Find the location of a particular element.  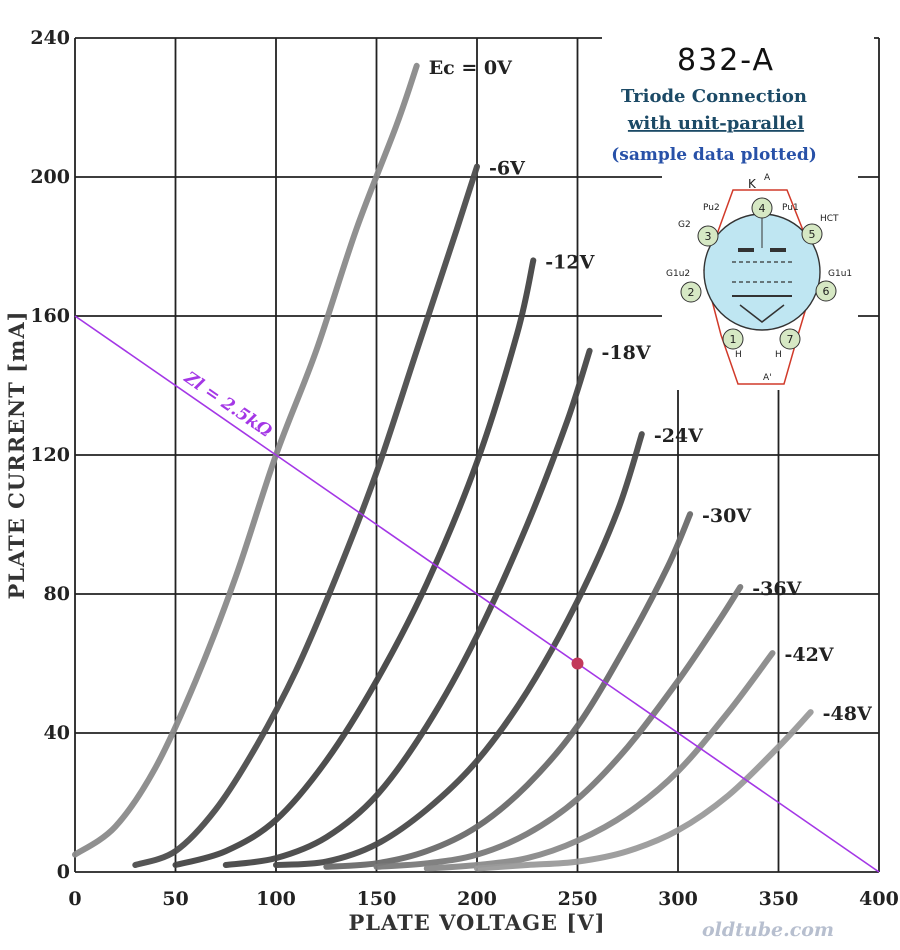

title-block-background is located at coordinates (738, 104).